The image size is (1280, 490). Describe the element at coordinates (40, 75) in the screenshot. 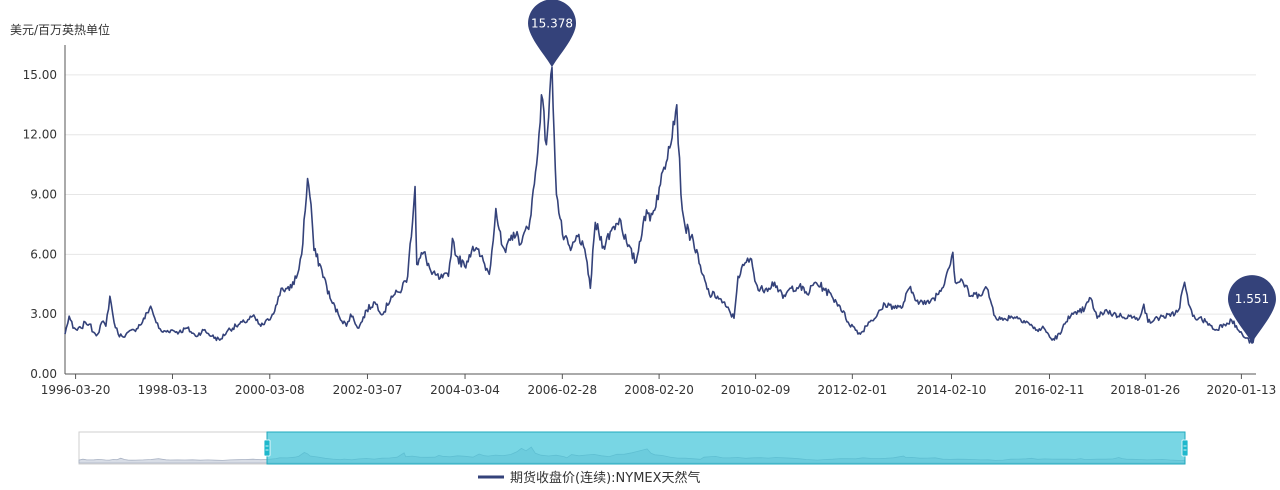

I see `y-tick-label: 15.00` at that location.